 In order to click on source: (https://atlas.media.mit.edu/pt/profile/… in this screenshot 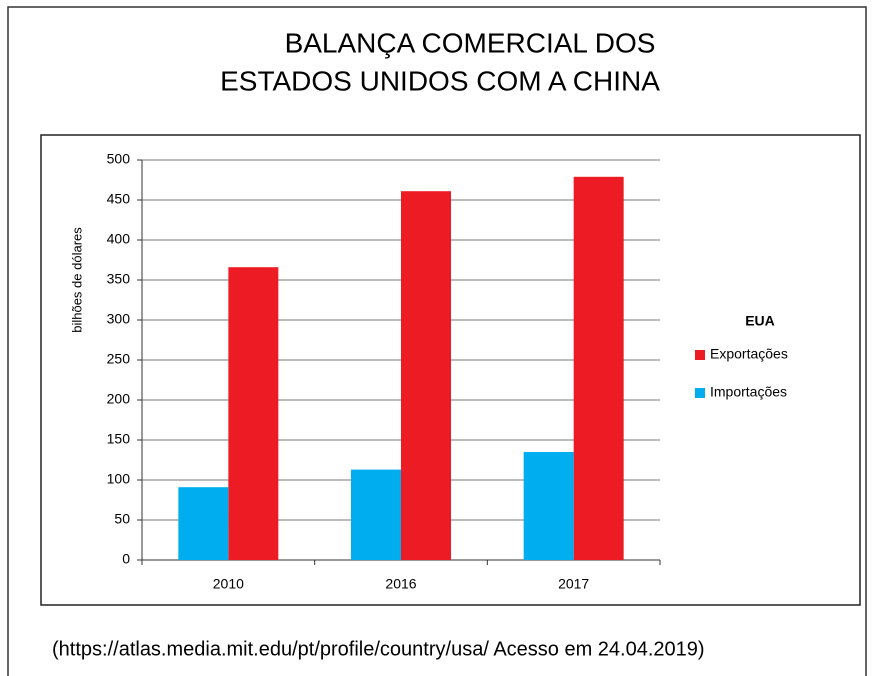, I will do `click(378, 649)`.